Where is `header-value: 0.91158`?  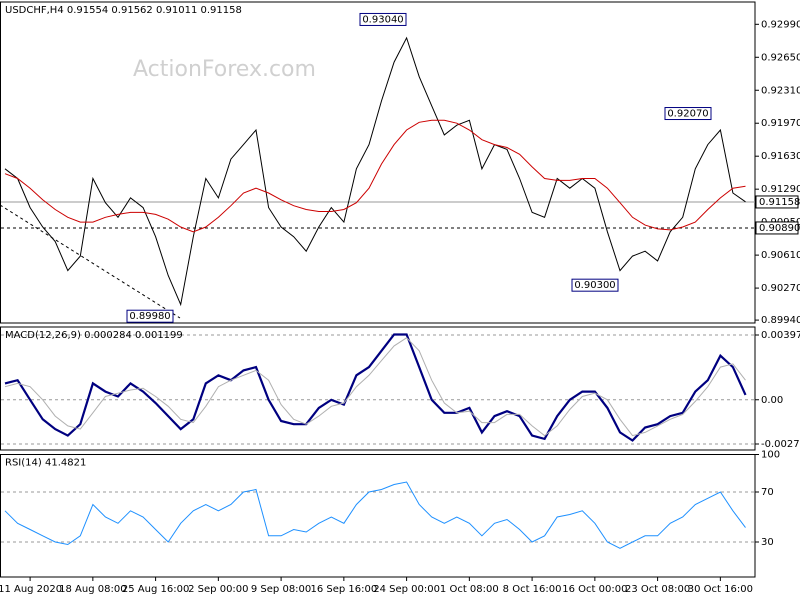
header-value: 0.91158 is located at coordinates (221, 10).